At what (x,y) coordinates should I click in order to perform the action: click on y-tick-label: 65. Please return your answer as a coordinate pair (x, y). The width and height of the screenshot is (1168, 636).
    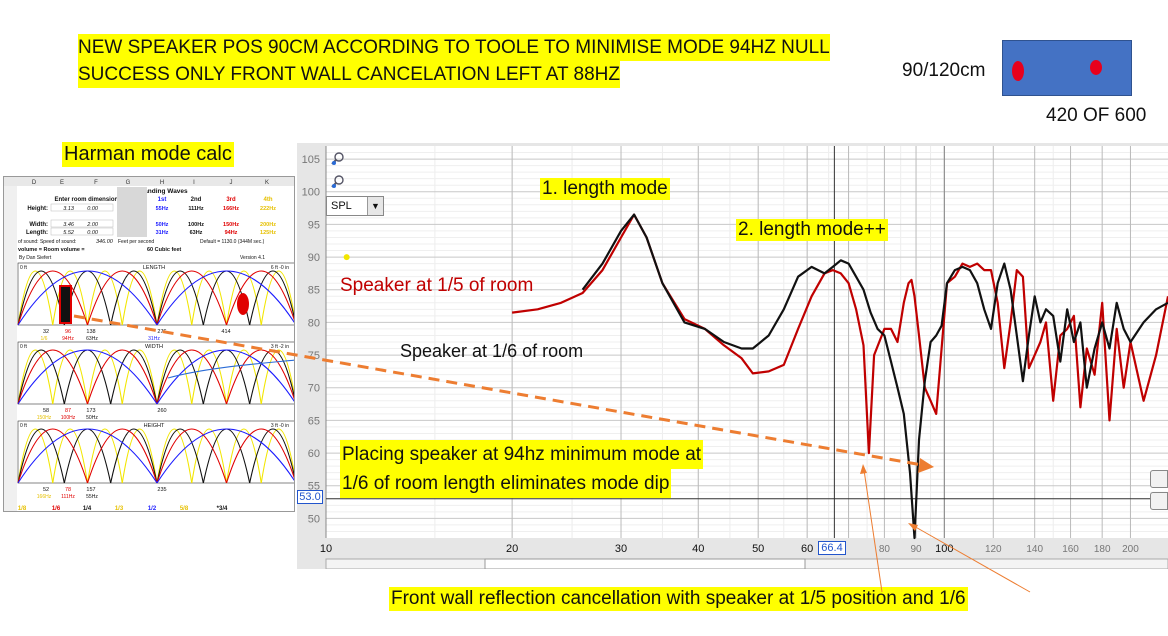
    Looking at the image, I should click on (314, 421).